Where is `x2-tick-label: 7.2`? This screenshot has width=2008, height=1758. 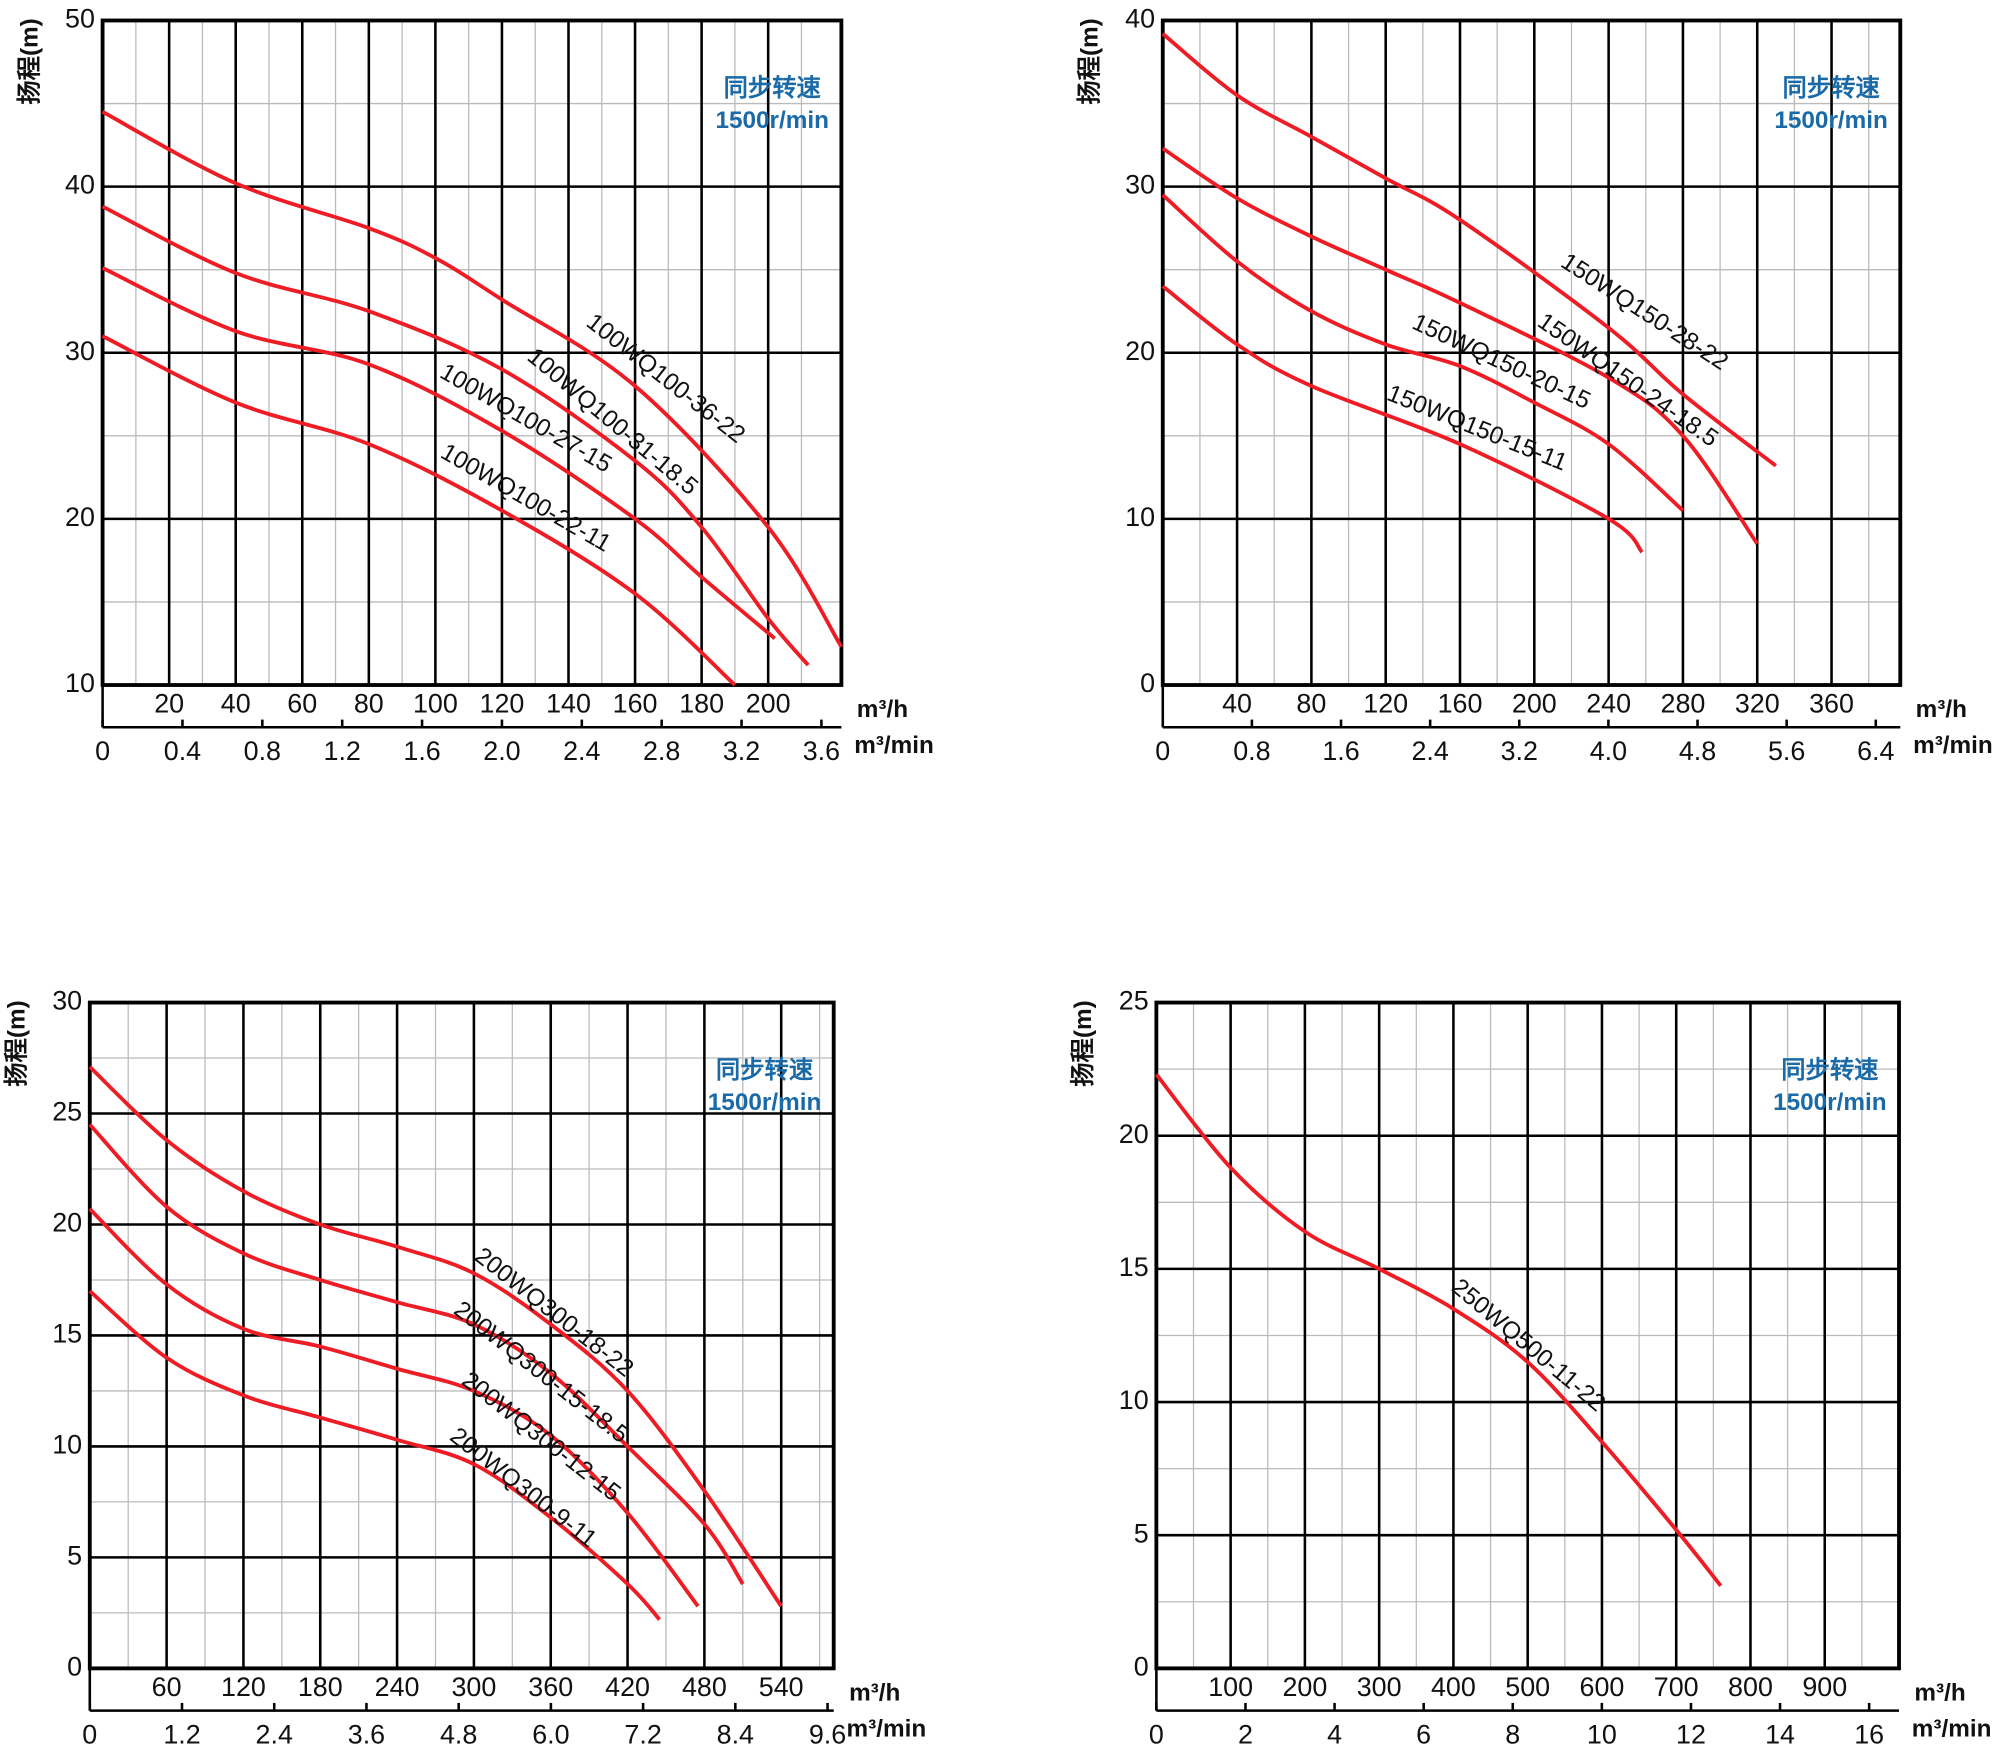 x2-tick-label: 7.2 is located at coordinates (642, 1734).